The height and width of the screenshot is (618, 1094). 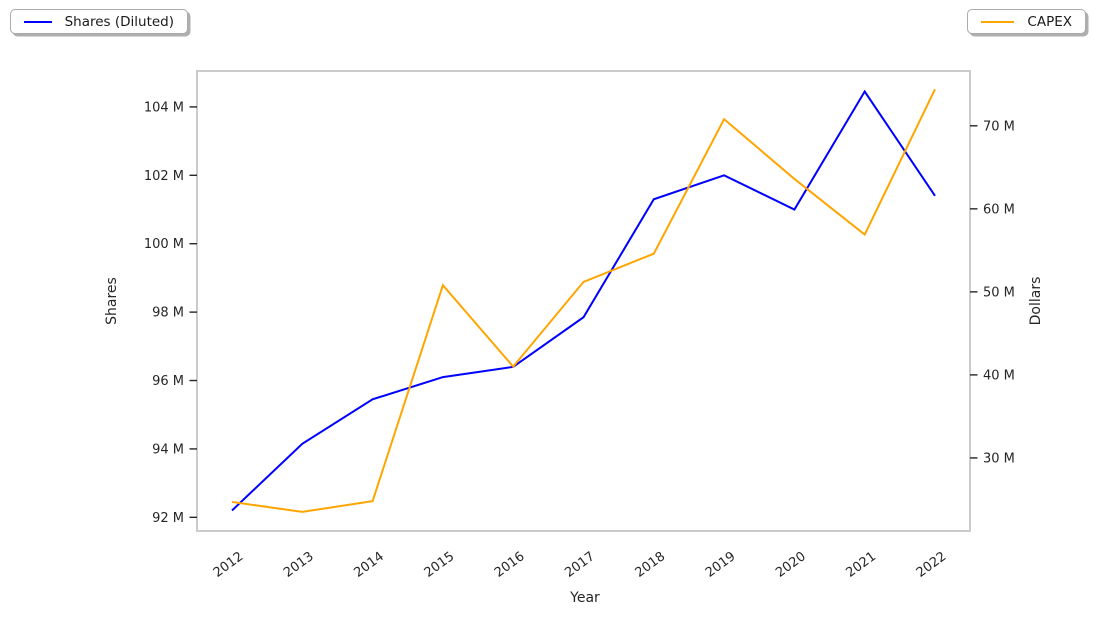 What do you see at coordinates (1049, 21) in the screenshot?
I see `legend-label-capex: CAPEX` at bounding box center [1049, 21].